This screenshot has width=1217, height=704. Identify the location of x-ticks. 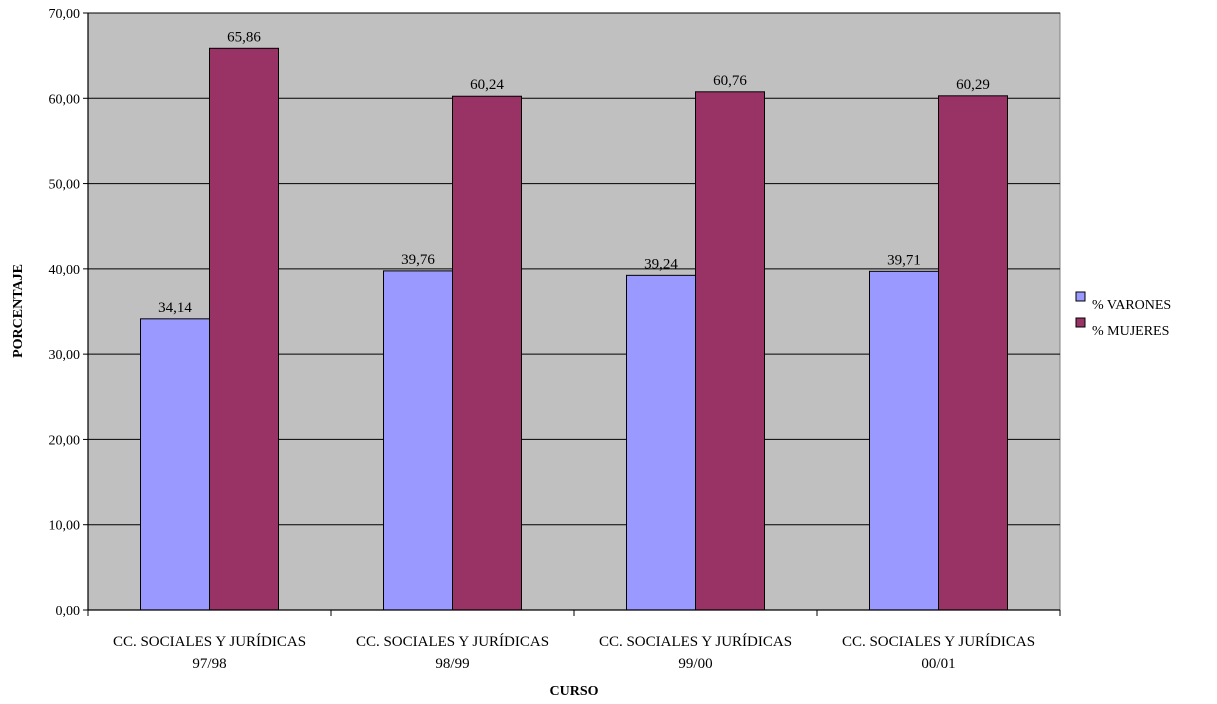
(574, 613).